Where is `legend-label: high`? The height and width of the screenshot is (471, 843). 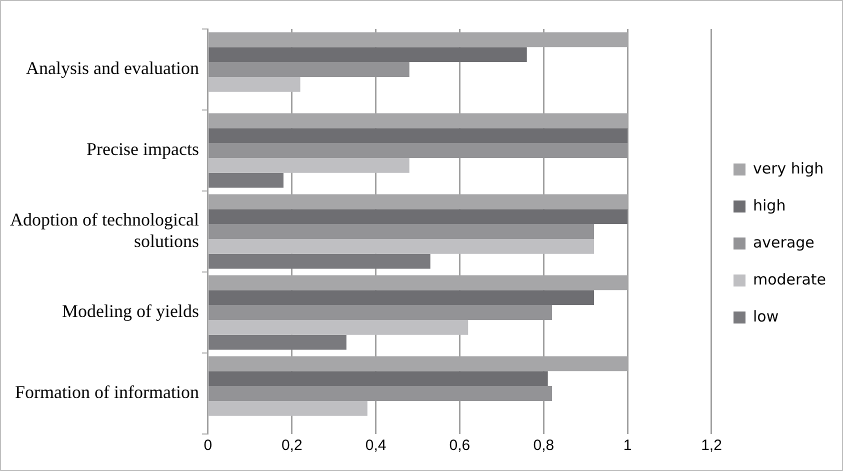 legend-label: high is located at coordinates (769, 205).